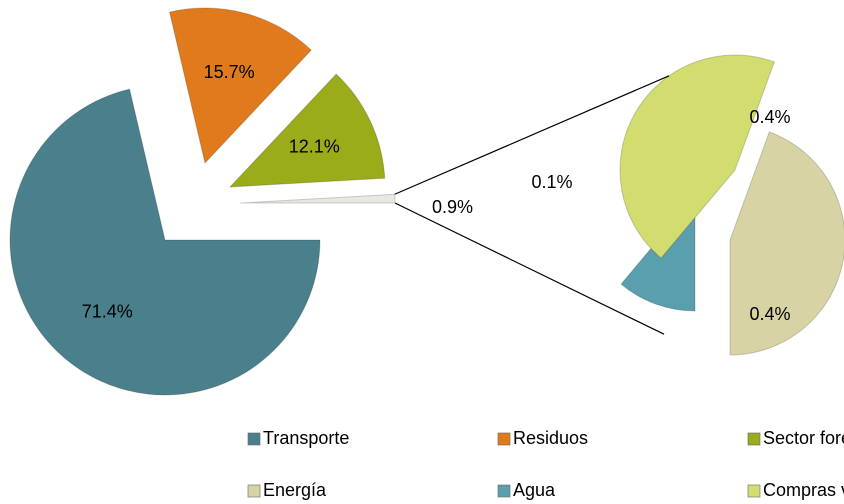 This screenshot has height=504, width=844. I want to click on legend-label: Residuos, so click(550, 438).